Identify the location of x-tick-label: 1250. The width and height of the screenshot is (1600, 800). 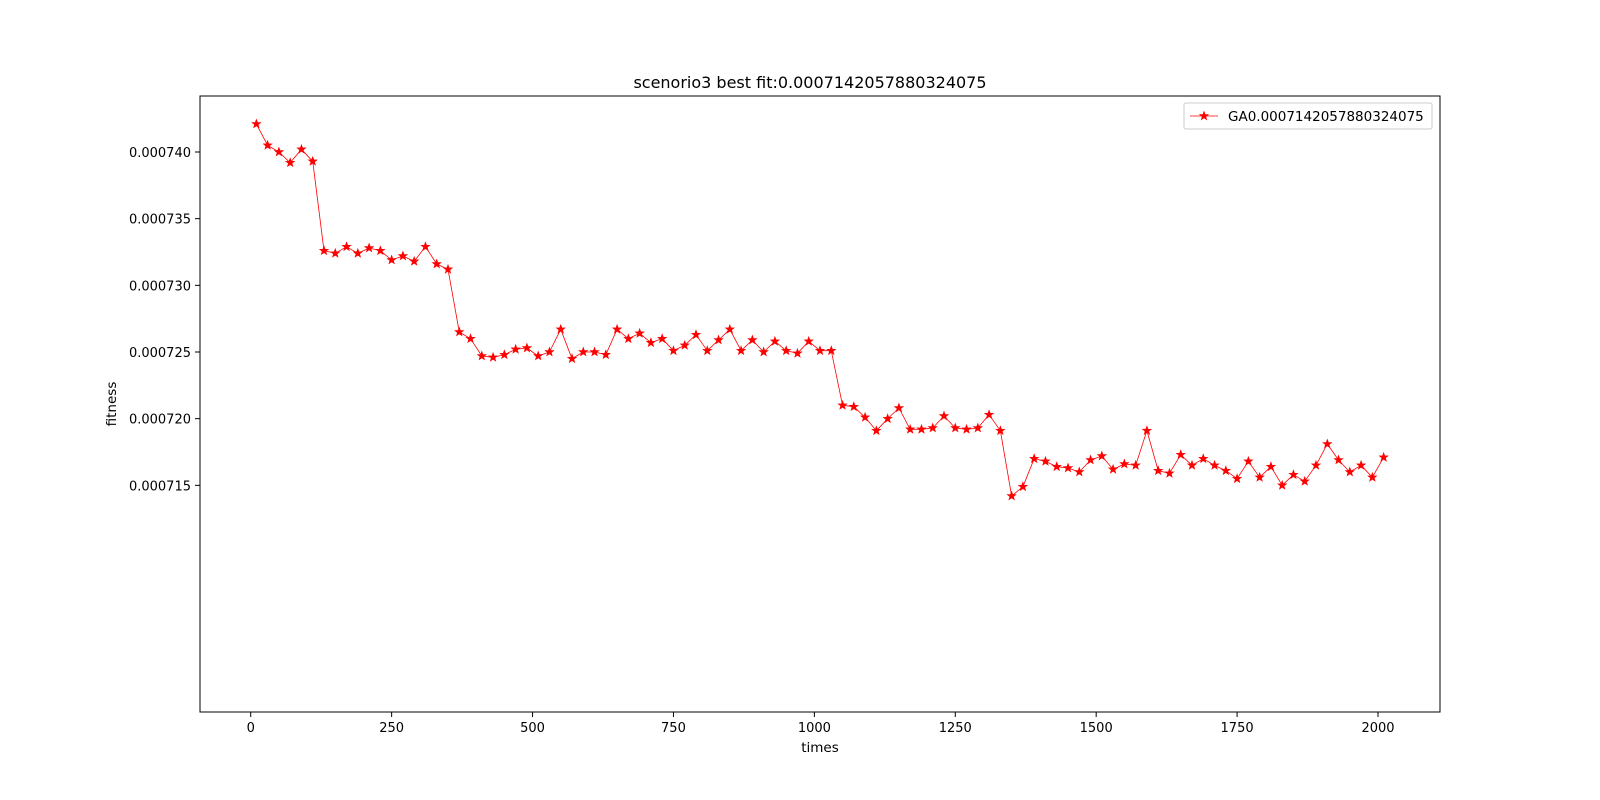
(955, 728).